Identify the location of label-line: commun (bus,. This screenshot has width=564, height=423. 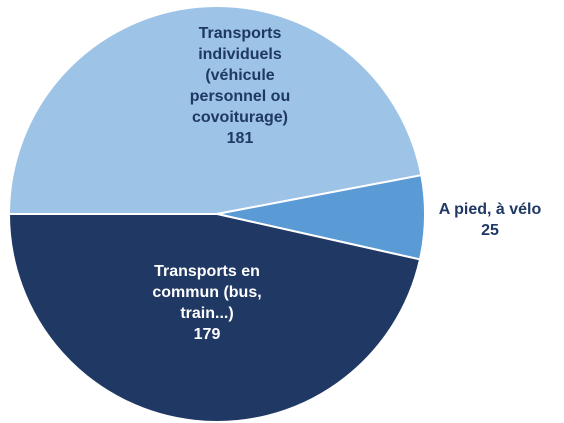
(206, 292).